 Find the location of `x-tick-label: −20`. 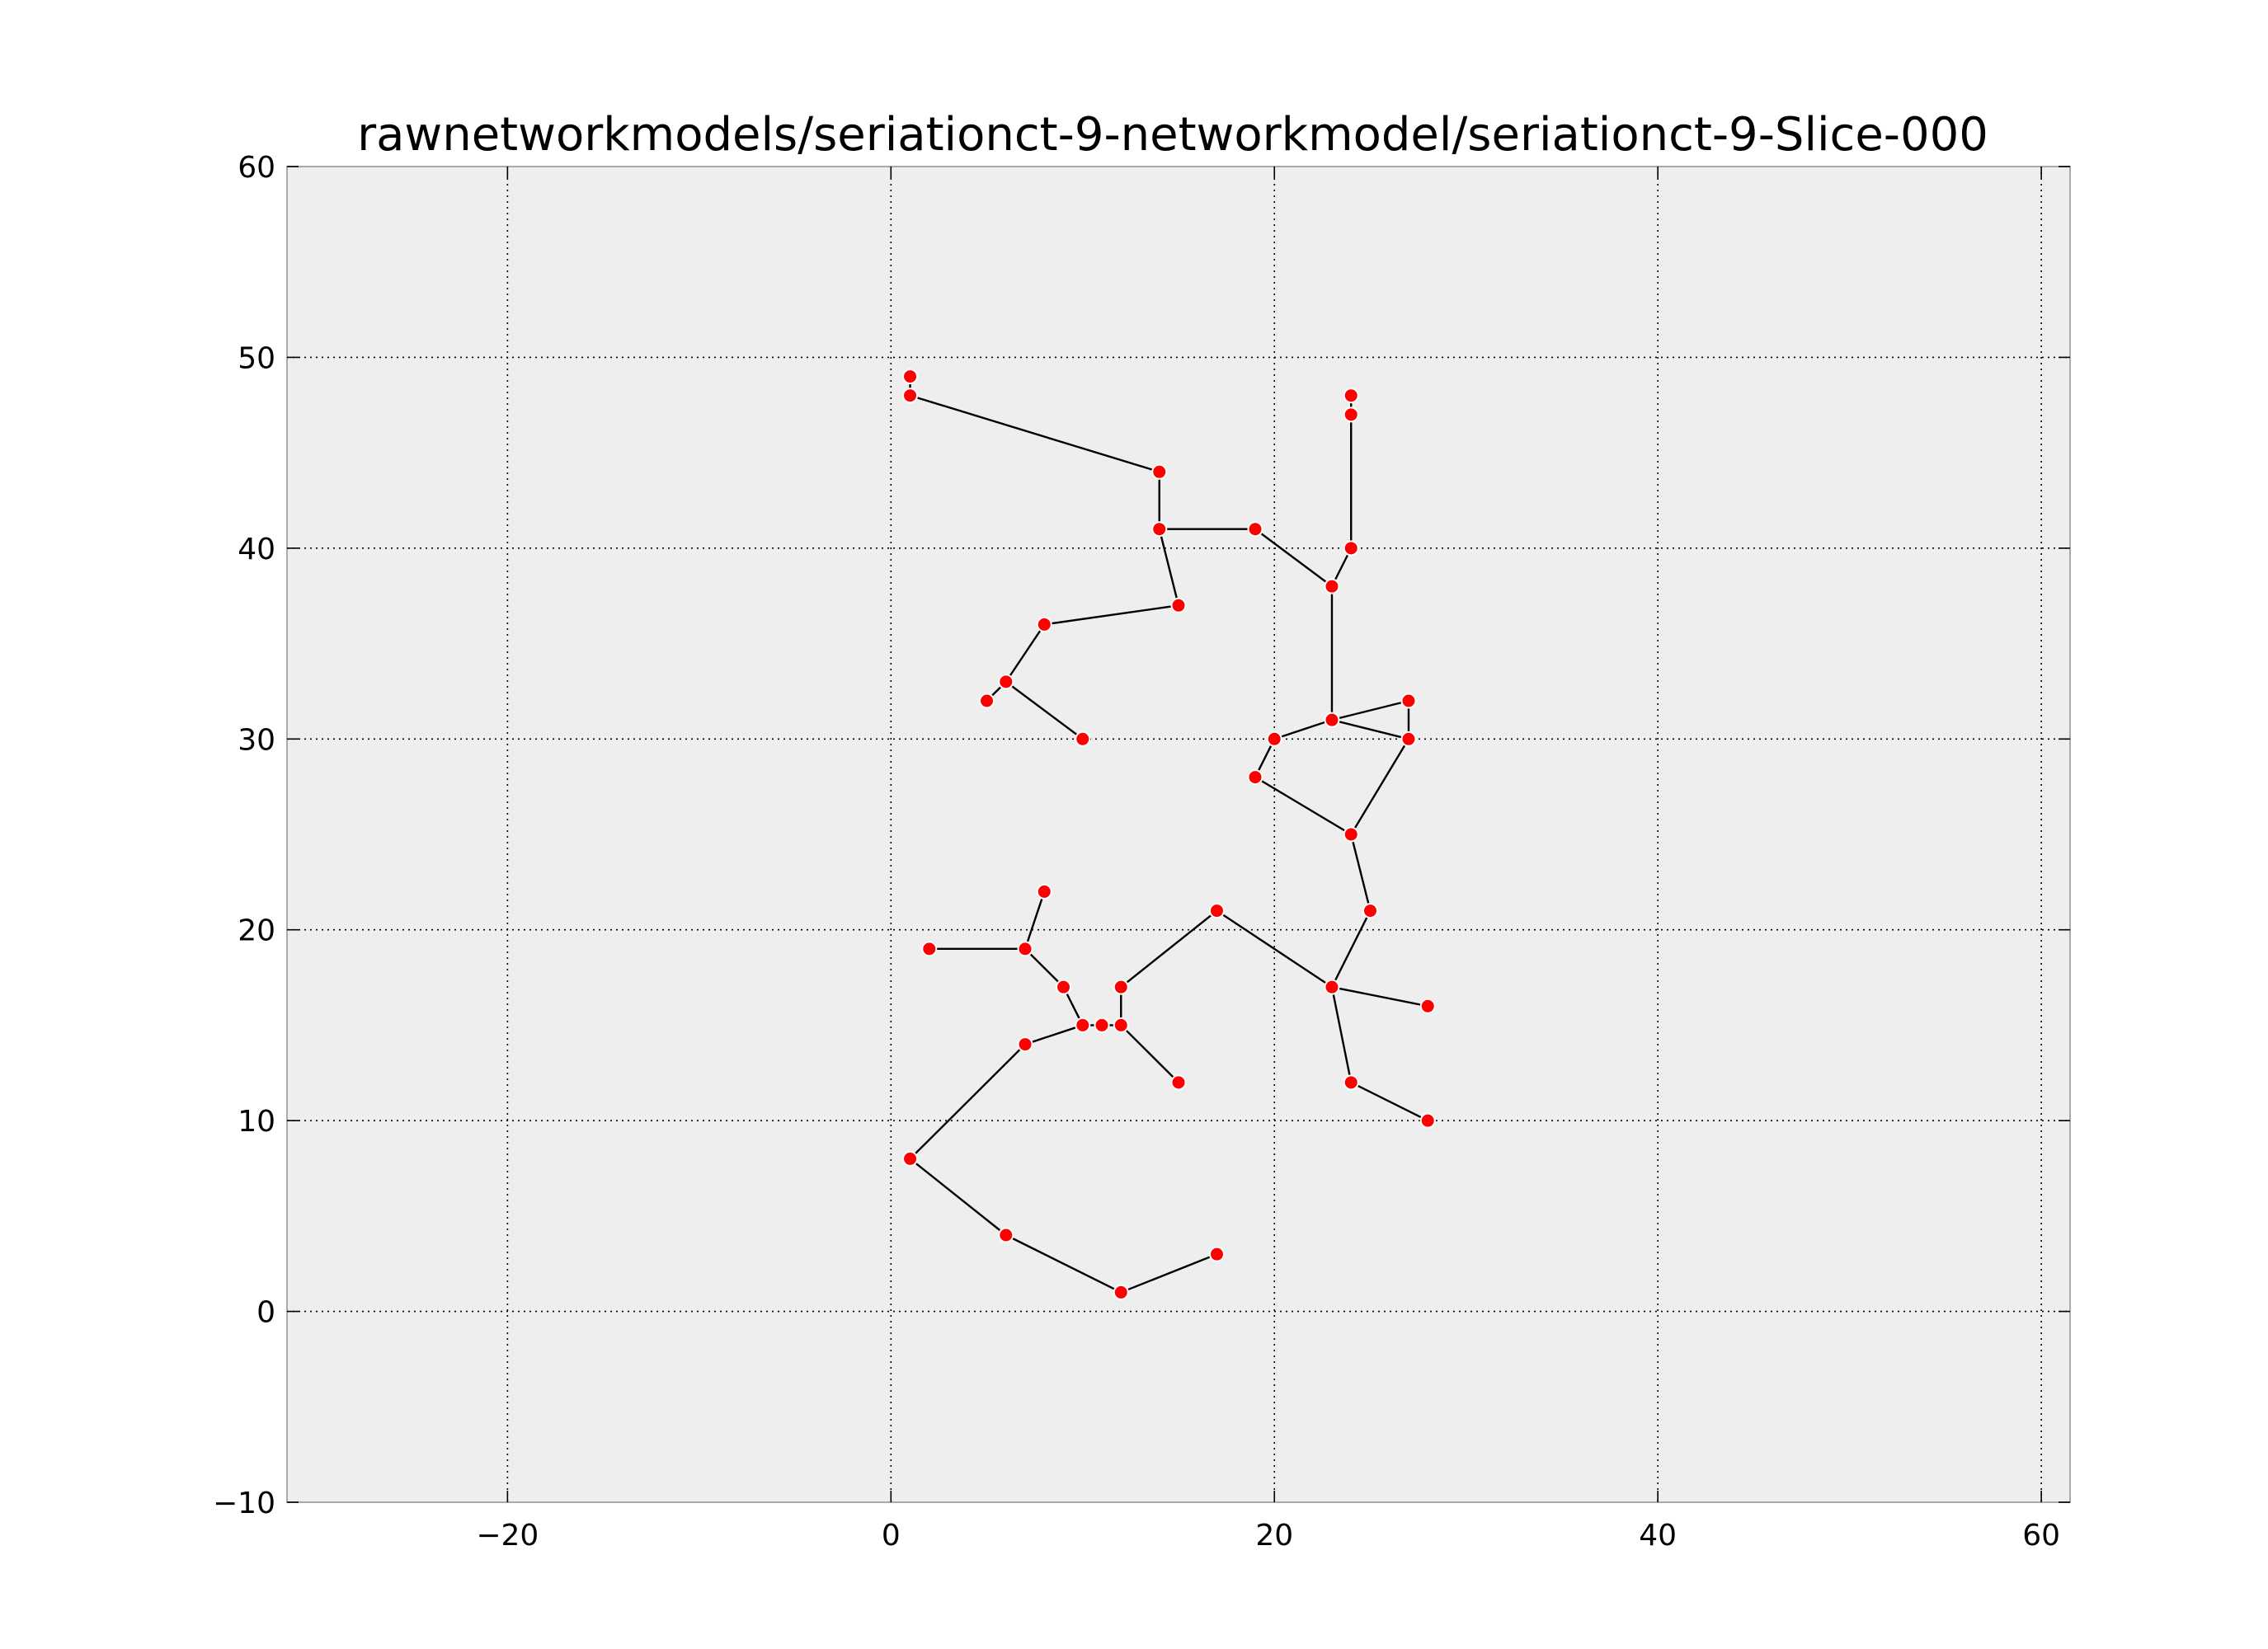

x-tick-label: −20 is located at coordinates (508, 1536).